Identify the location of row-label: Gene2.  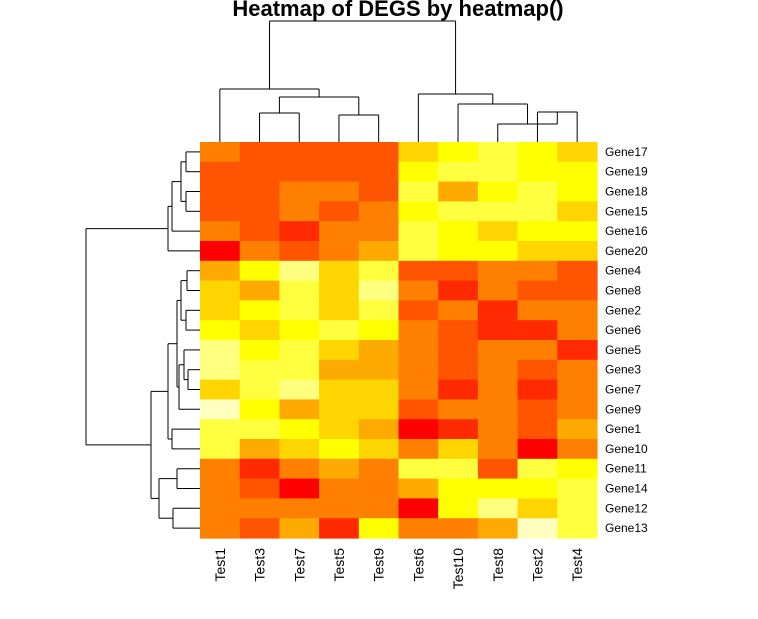
(623, 310).